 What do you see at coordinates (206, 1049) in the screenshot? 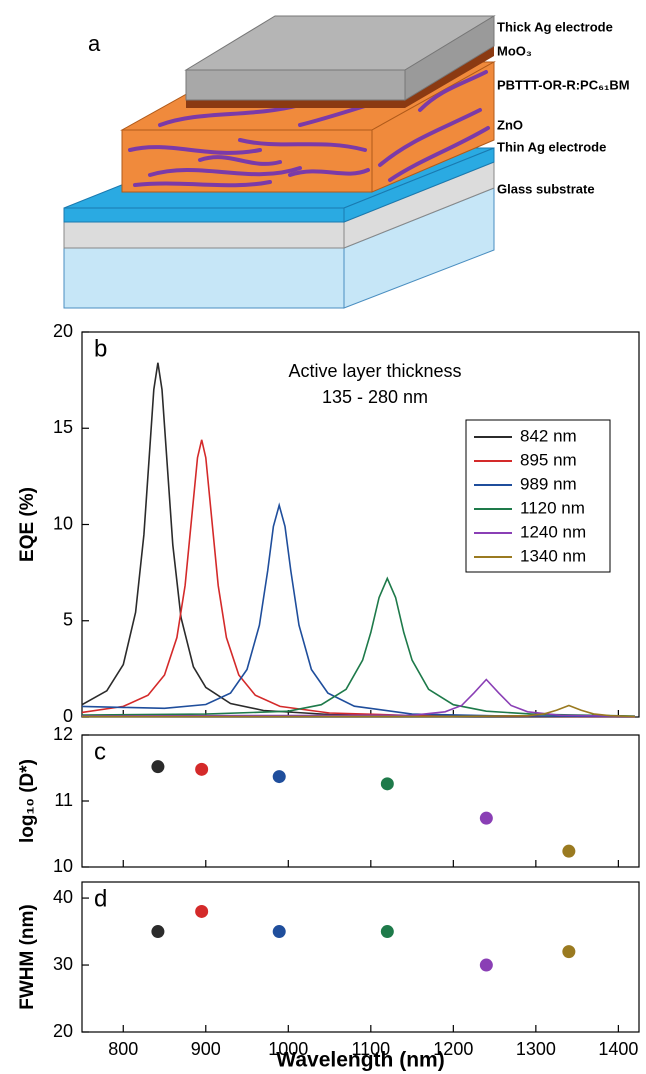
I see `x-tick-label: 900` at bounding box center [206, 1049].